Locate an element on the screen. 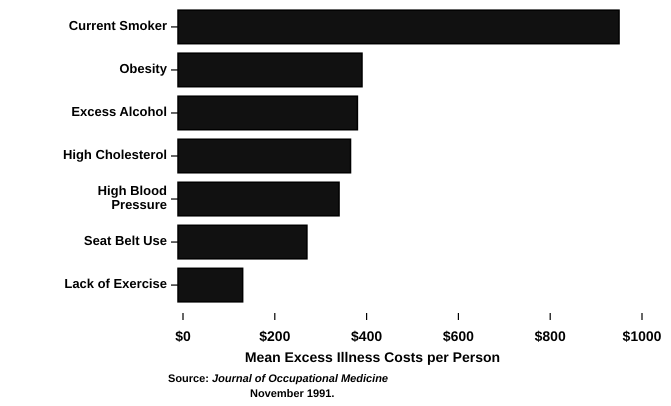 Image resolution: width=671 pixels, height=406 pixels. x-tick-label: $600 is located at coordinates (458, 336).